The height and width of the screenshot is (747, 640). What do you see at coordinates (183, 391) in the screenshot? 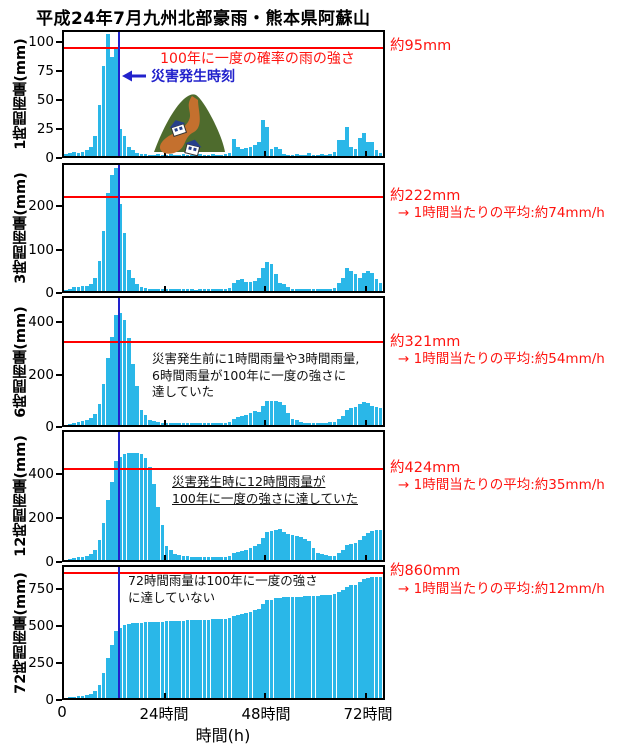
I see `note-line: 達していた` at bounding box center [183, 391].